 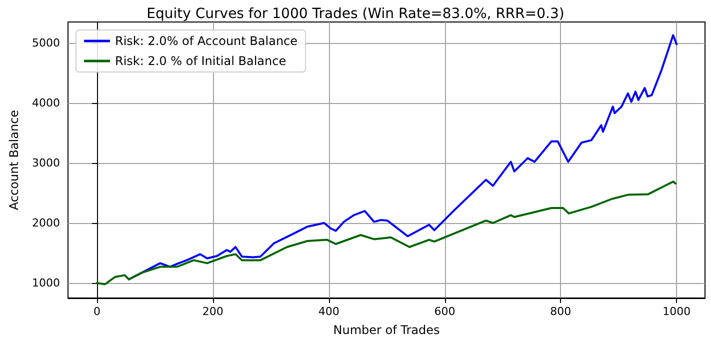 I want to click on legend-label: Risk: 2.0 % of Initial Balance, so click(x=200, y=61).